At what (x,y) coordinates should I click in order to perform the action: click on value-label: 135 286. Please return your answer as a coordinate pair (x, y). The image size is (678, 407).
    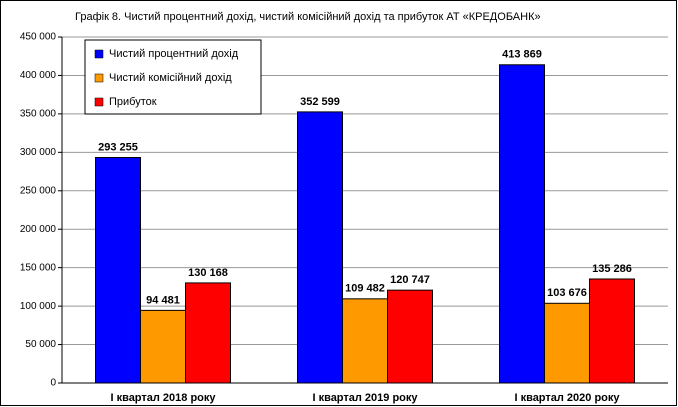
    Looking at the image, I should click on (612, 269).